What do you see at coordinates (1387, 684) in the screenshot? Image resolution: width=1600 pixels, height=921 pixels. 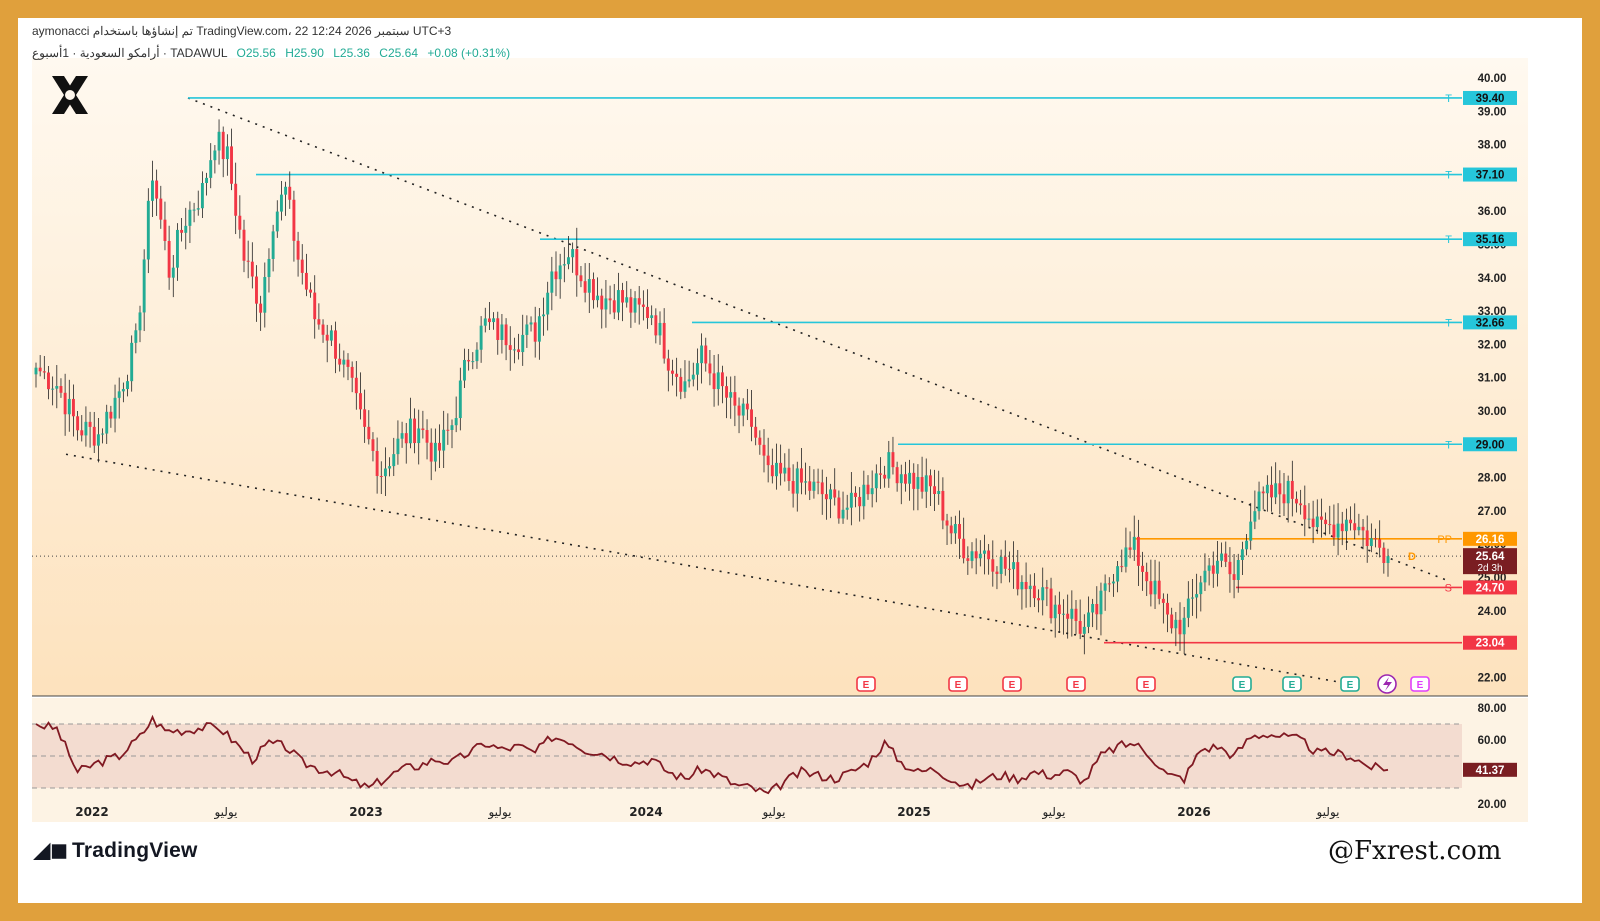 I see `lightning-icon` at bounding box center [1387, 684].